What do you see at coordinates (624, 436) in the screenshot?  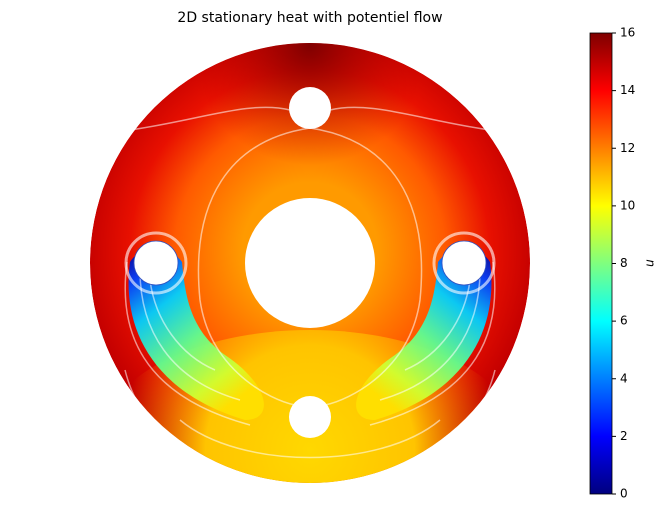 I see `y-tick-label: 2` at bounding box center [624, 436].